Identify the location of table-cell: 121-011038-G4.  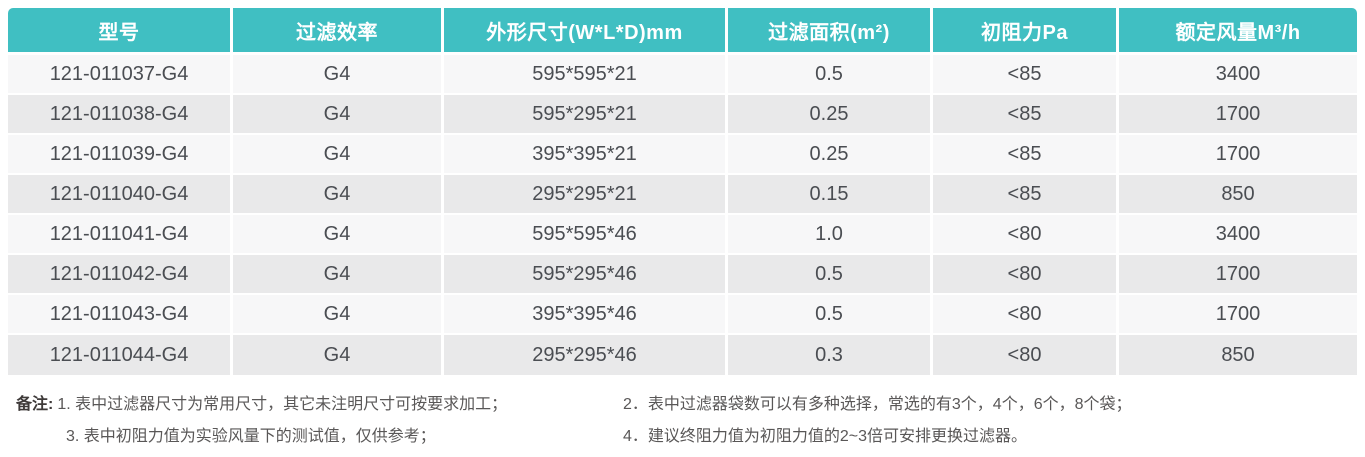
(120, 115).